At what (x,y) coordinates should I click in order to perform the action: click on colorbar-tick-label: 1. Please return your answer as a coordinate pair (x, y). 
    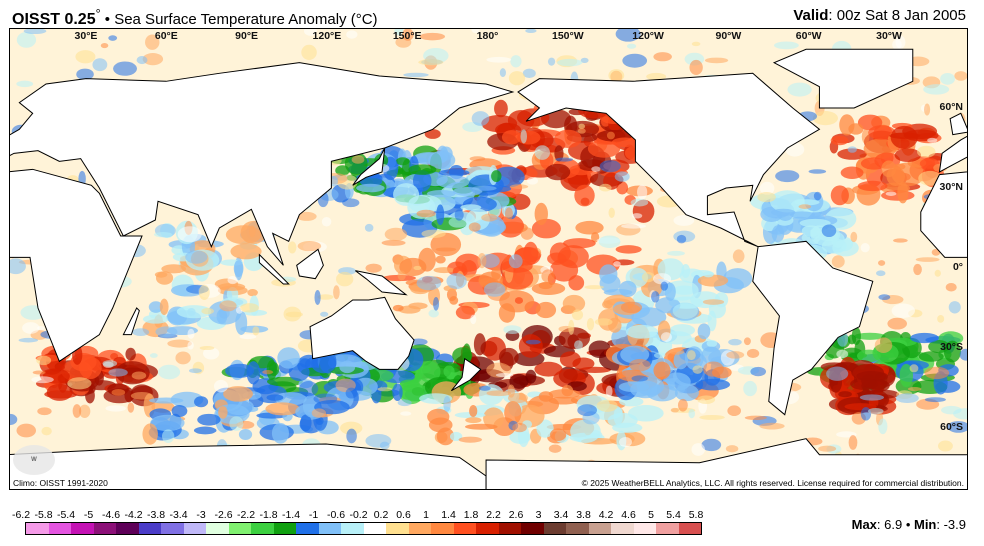
    Looking at the image, I should click on (426, 515).